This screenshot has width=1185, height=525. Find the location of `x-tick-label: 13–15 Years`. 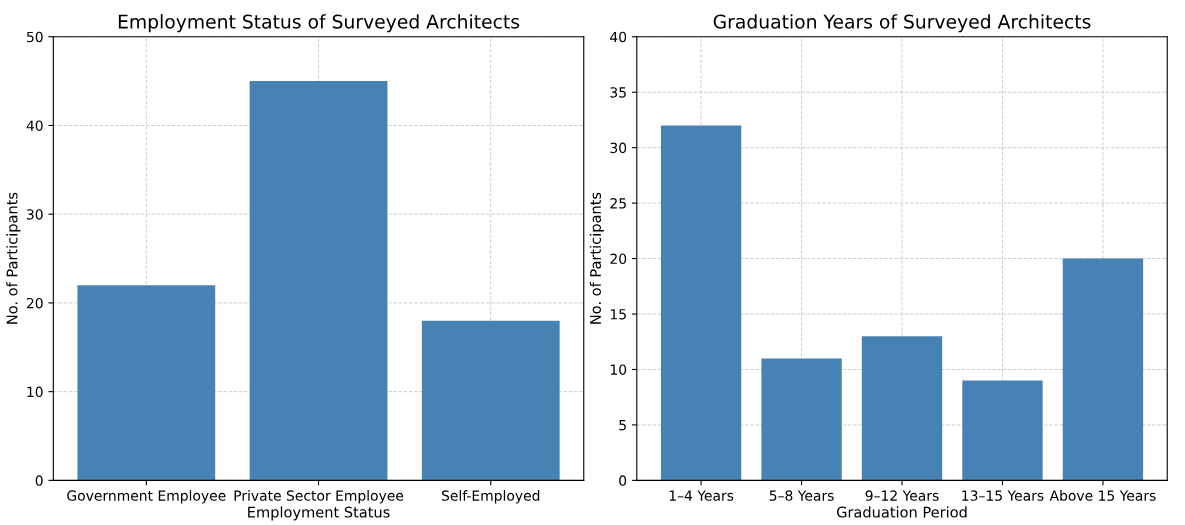

x-tick-label: 13–15 Years is located at coordinates (1003, 495).